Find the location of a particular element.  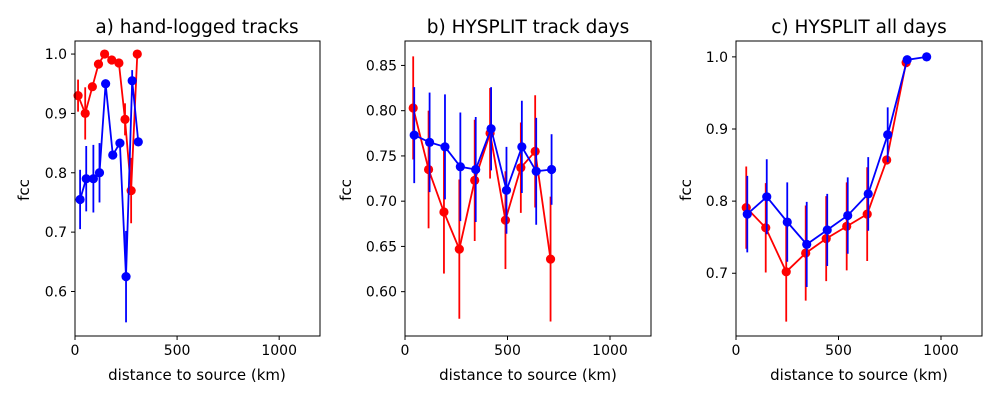

panel-a-ytick-label-2: 0.8 is located at coordinates (56, 174).